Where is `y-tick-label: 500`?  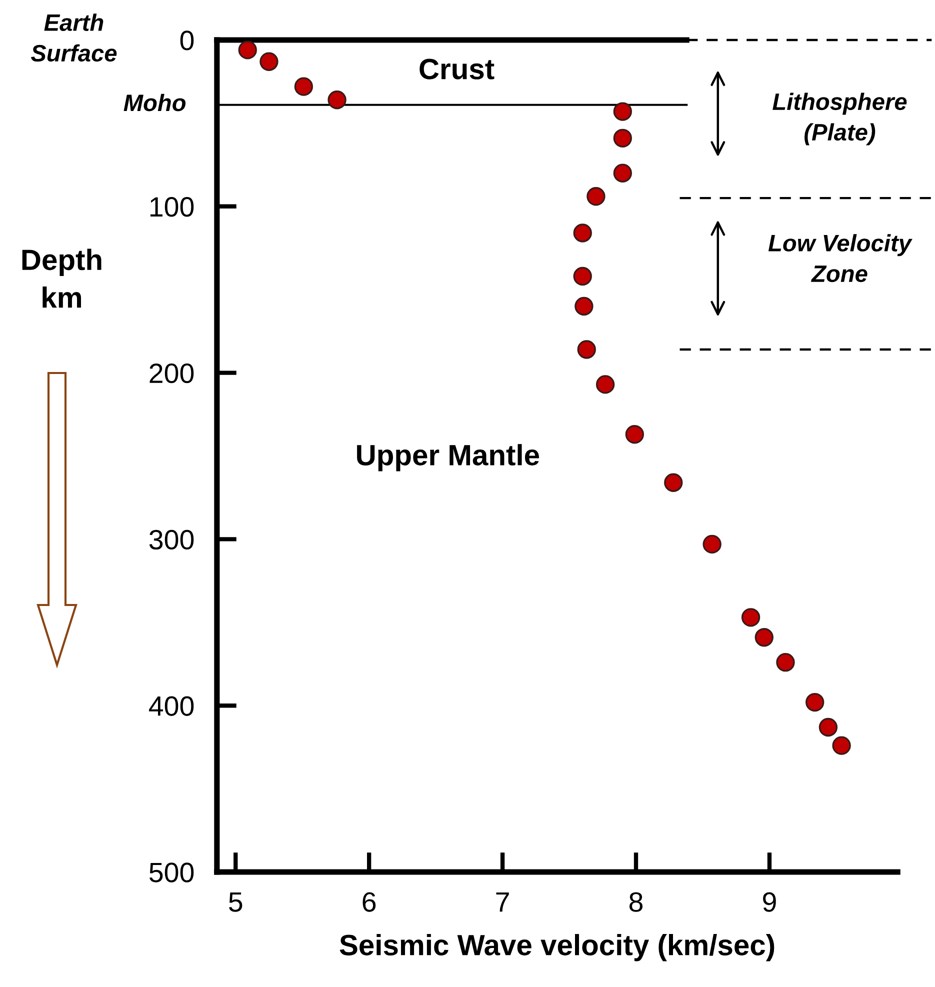
y-tick-label: 500 is located at coordinates (171, 872).